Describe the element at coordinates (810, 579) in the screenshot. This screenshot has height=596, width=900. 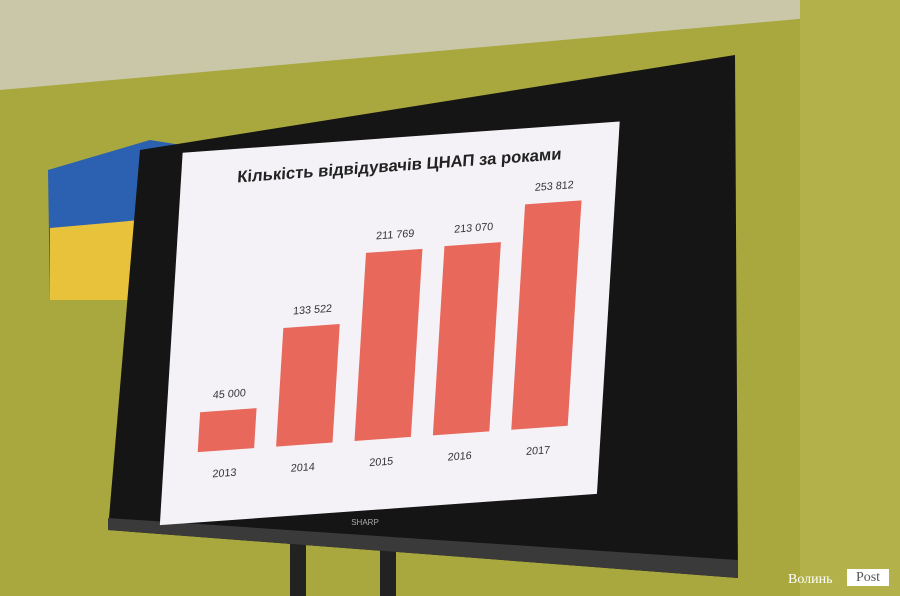
I see `watermark-name: Волинь` at that location.